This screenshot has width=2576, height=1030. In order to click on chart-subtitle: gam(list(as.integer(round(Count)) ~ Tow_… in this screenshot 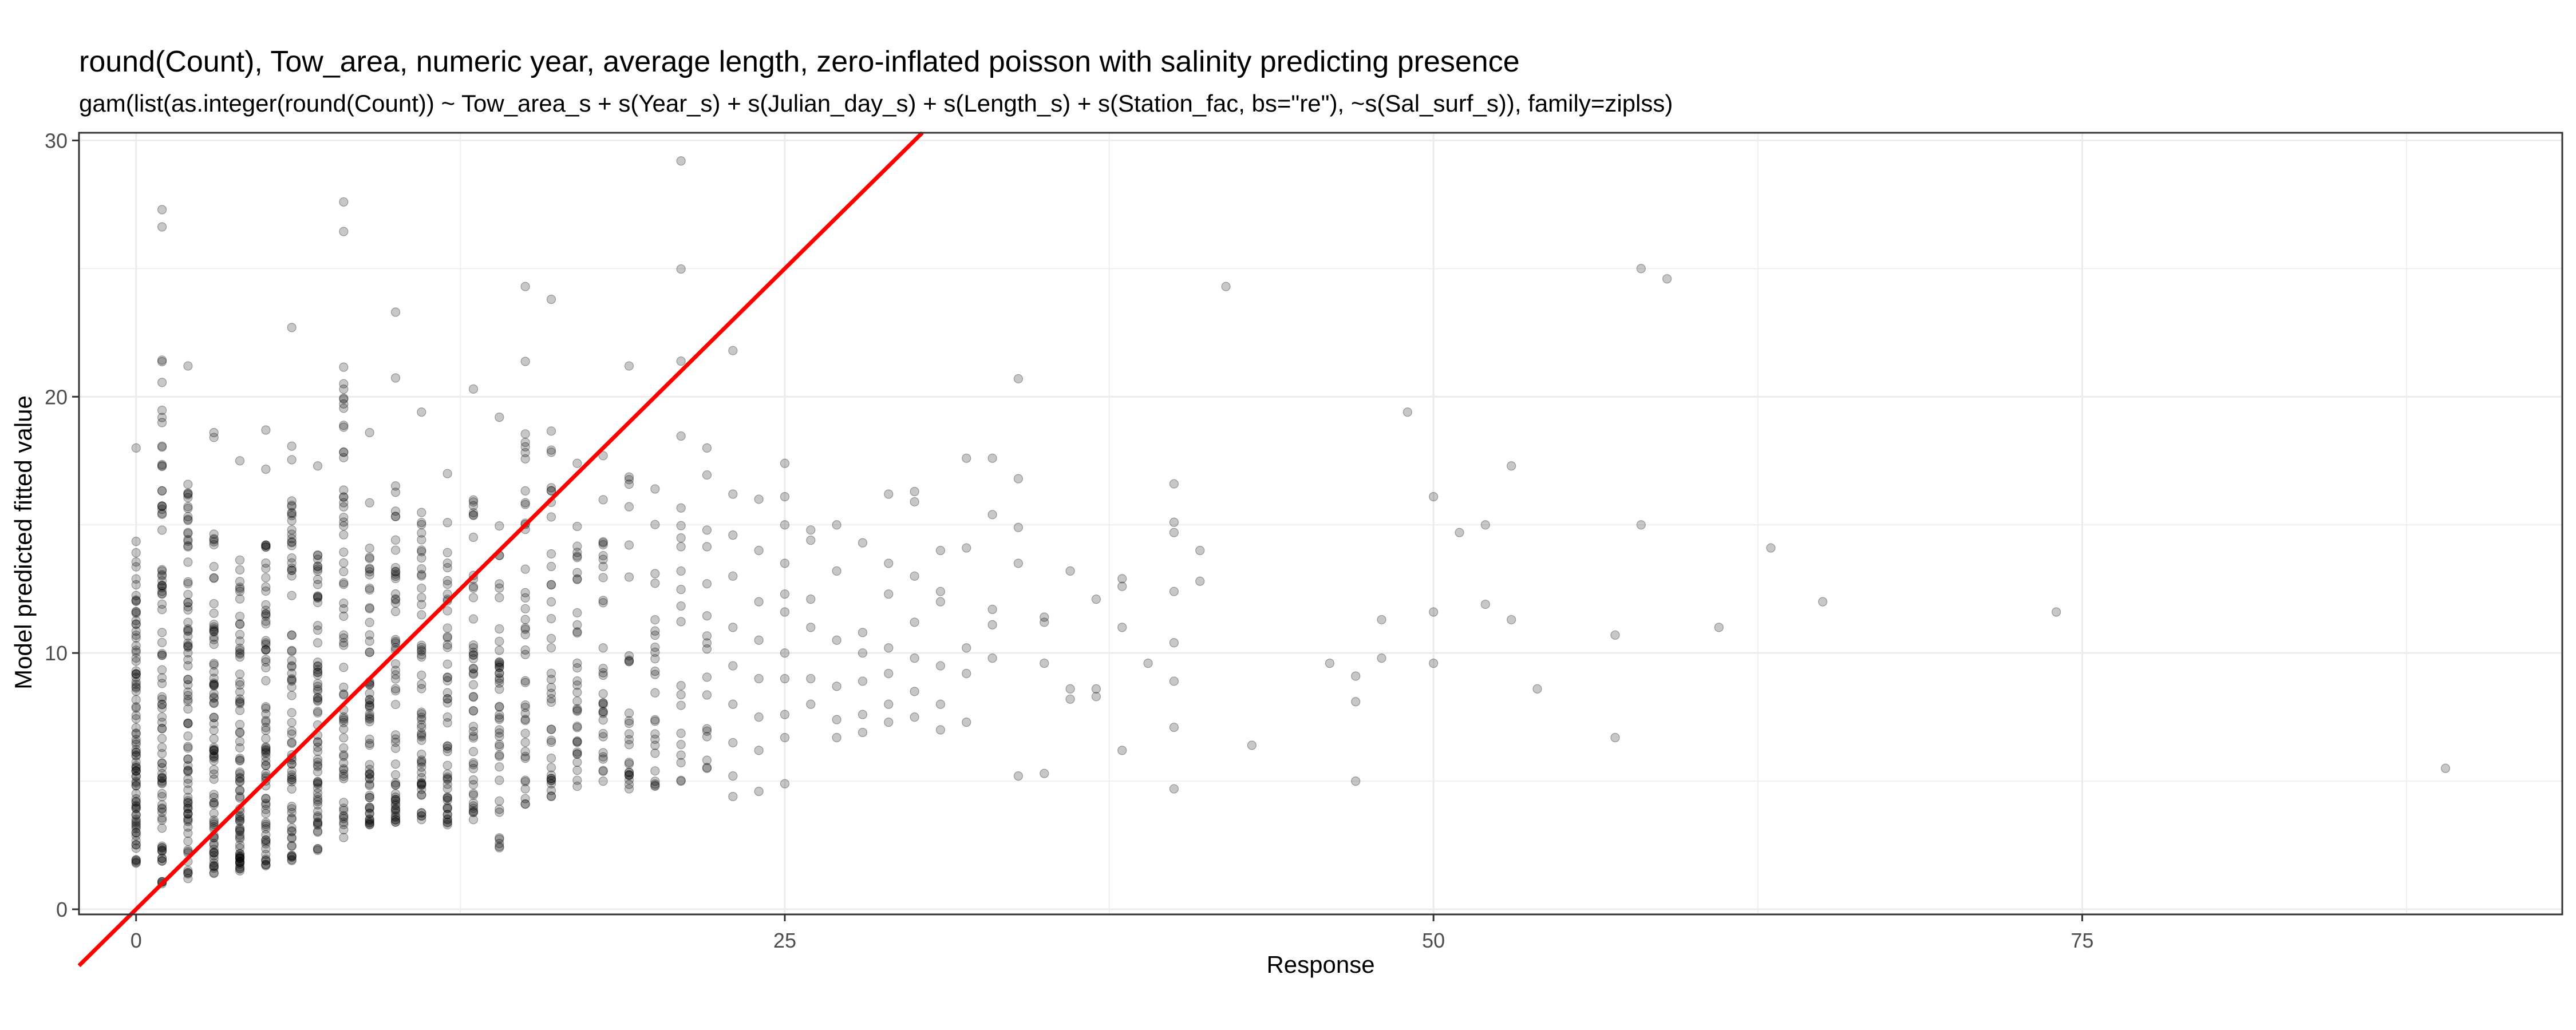, I will do `click(876, 103)`.